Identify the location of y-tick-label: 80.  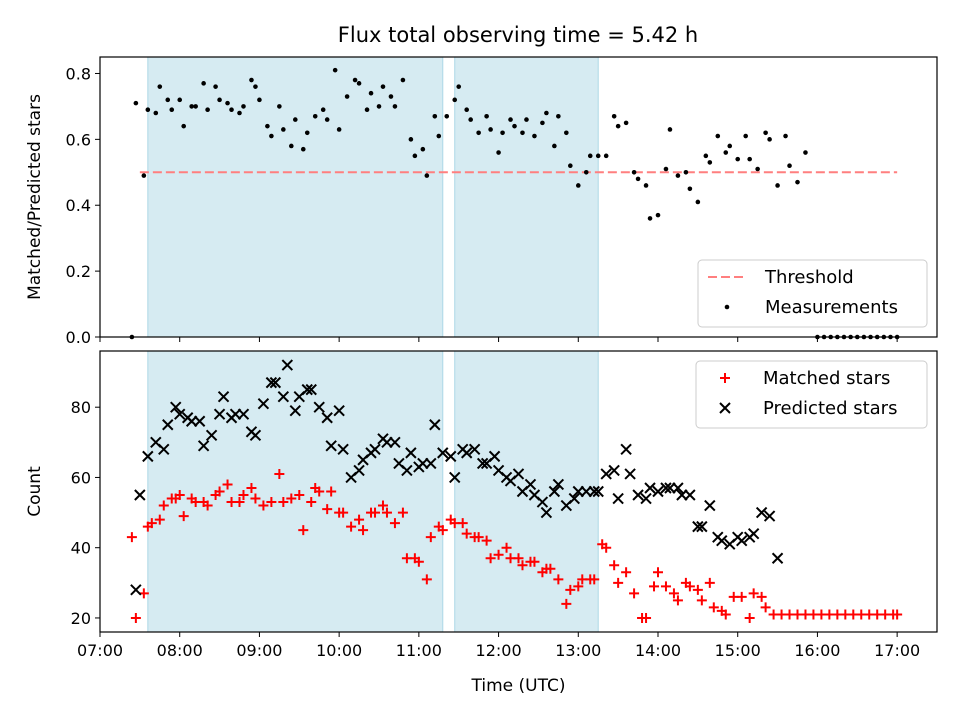
(81, 407).